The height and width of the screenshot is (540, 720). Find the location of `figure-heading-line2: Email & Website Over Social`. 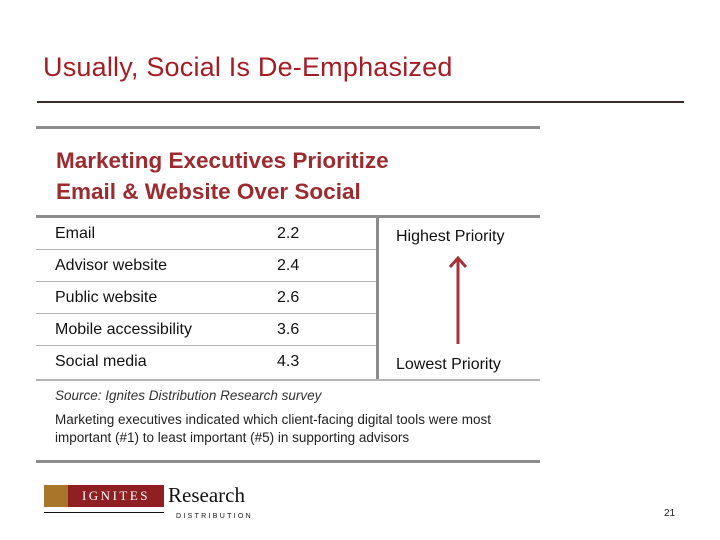

figure-heading-line2: Email & Website Over Social is located at coordinates (208, 191).